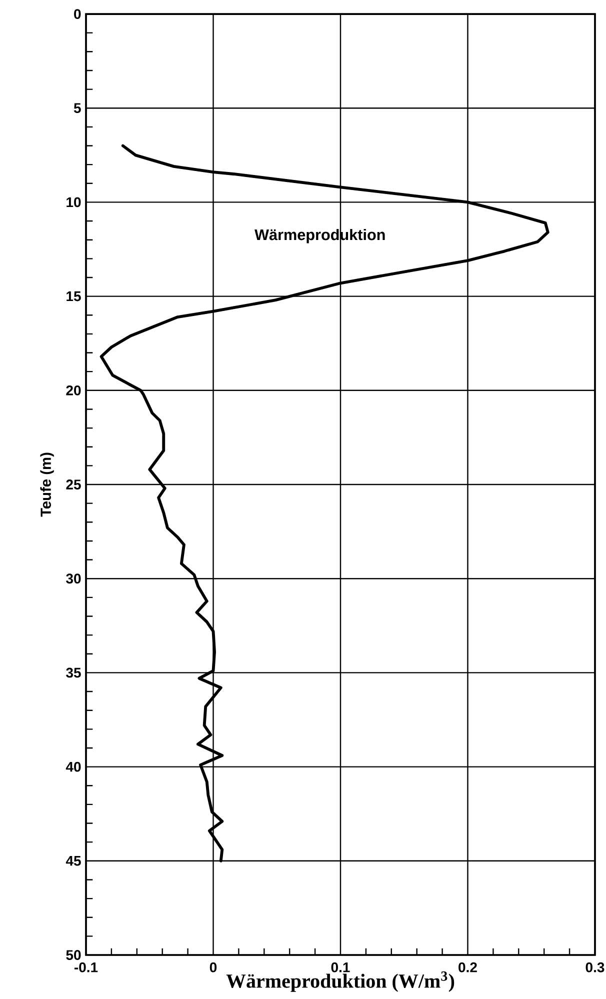 The height and width of the screenshot is (999, 606). I want to click on y-tick-label: 35, so click(73, 673).